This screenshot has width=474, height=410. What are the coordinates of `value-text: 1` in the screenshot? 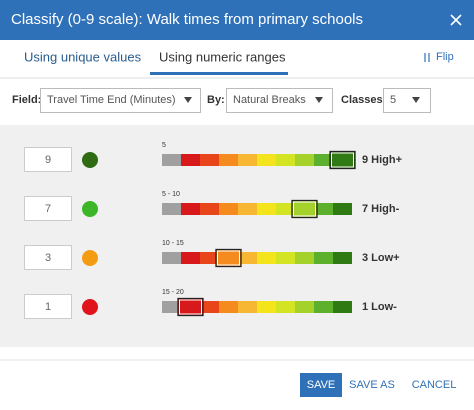 It's located at (48, 307).